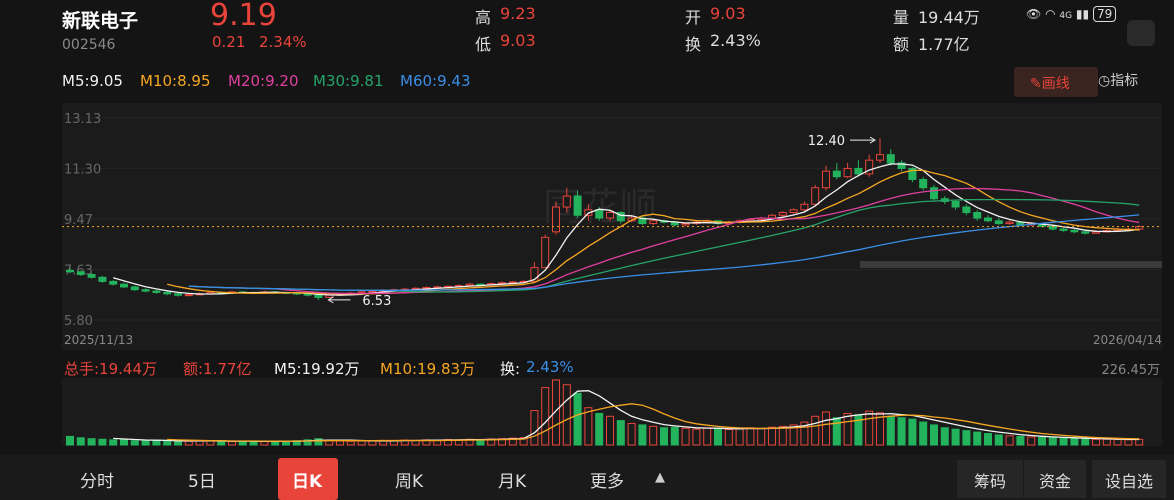  What do you see at coordinates (78, 271) in the screenshot?
I see `y-tick-label: 7.63` at bounding box center [78, 271].